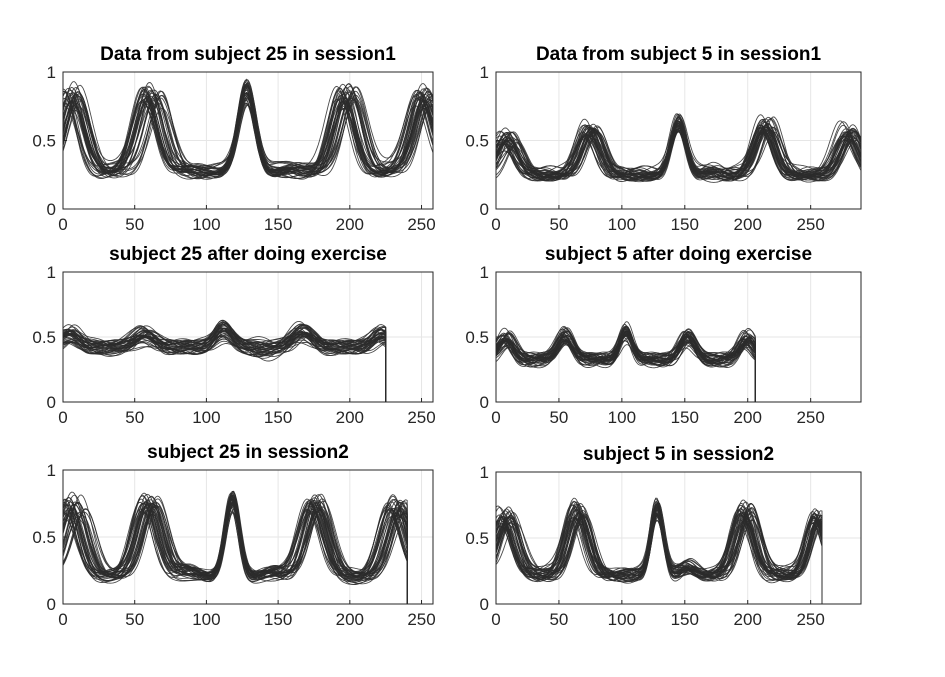 Image resolution: width=945 pixels, height=677 pixels. I want to click on subplot-title: subject 25 after doing exercise, so click(248, 254).